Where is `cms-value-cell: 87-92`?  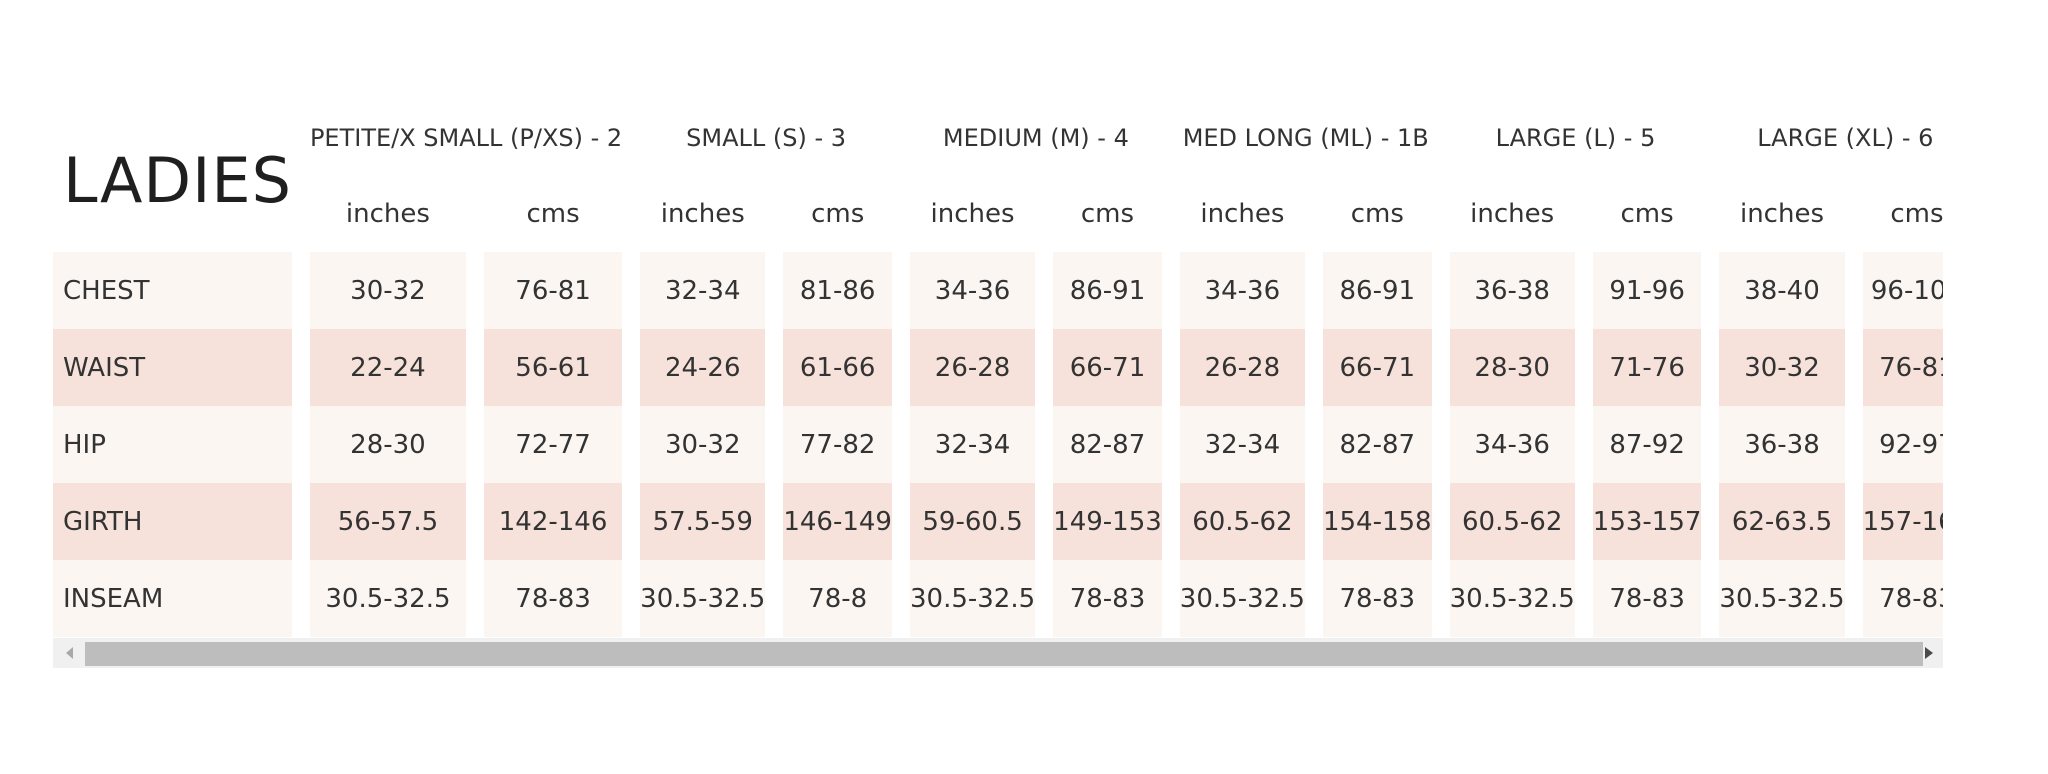
cms-value-cell: 87-92 is located at coordinates (1647, 444).